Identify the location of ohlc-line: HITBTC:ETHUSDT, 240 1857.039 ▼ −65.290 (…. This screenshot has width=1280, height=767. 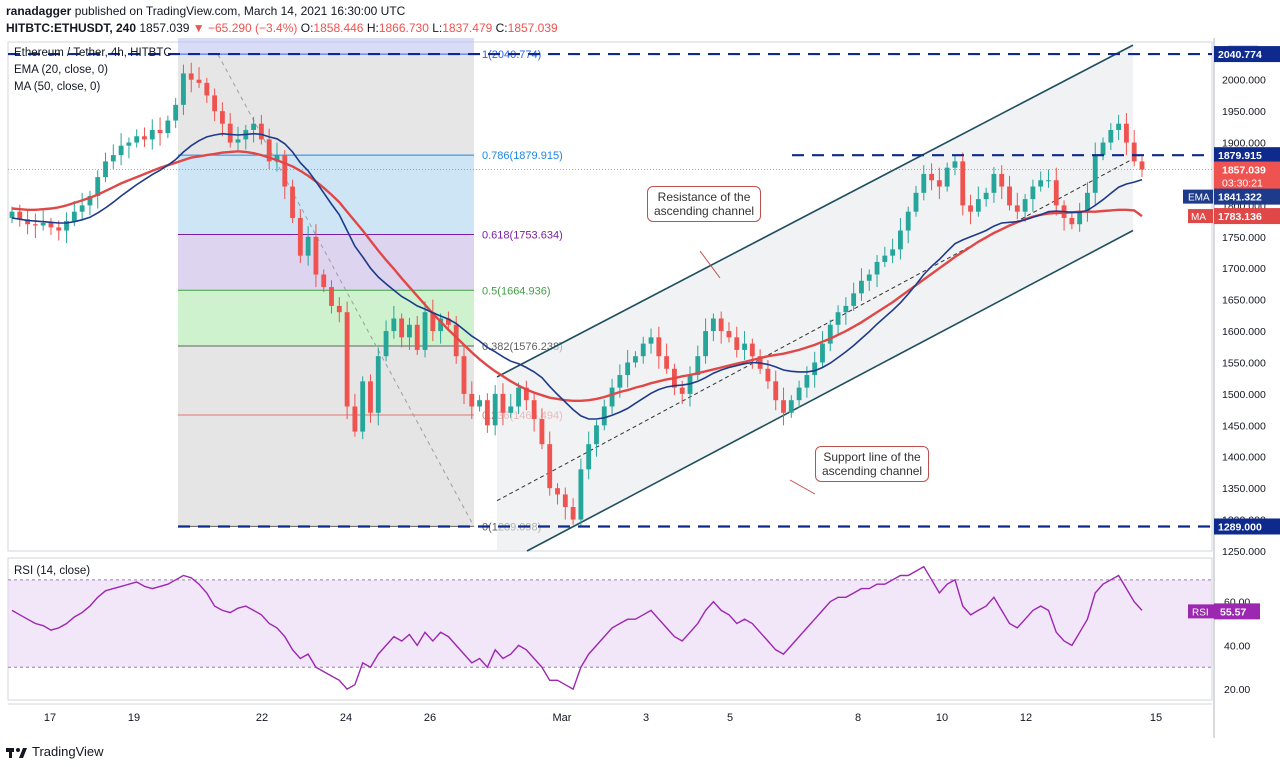
(282, 28).